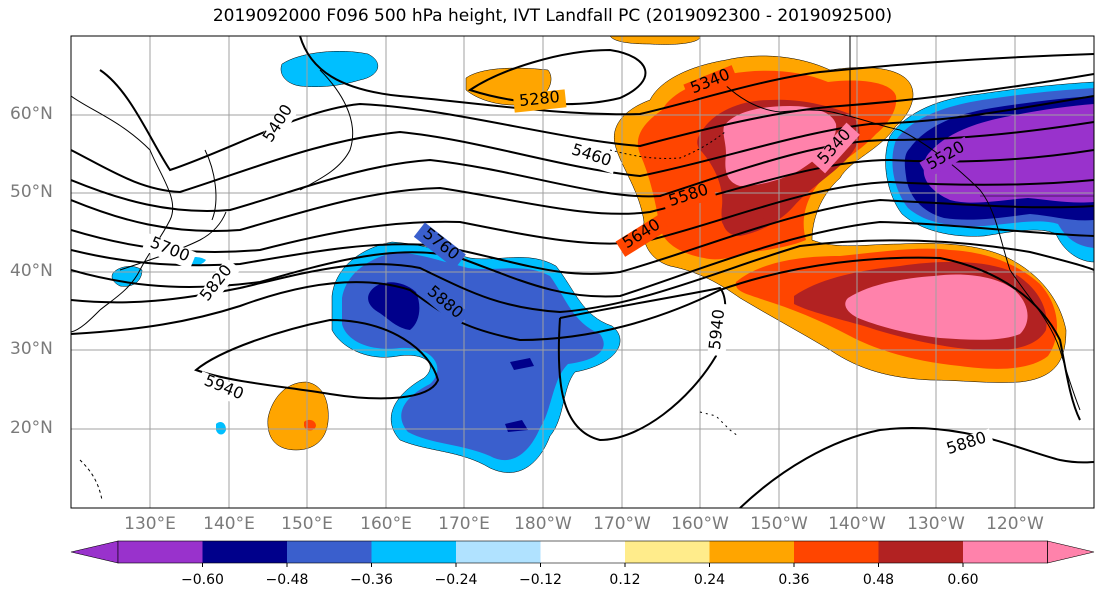 Image resolution: width=1105 pixels, height=601 pixels. What do you see at coordinates (94, 552) in the screenshot?
I see `colorbar-extend-low` at bounding box center [94, 552].